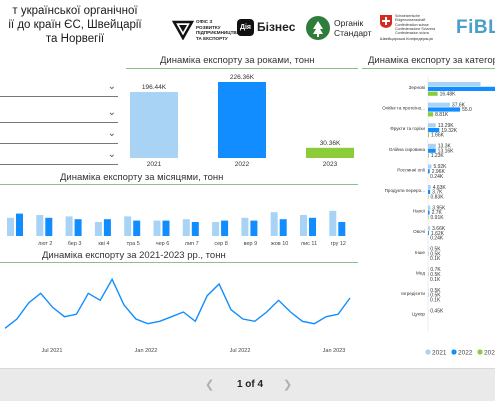 This screenshot has width=495, height=401. I want to click on category-label: Напої, so click(419, 211).